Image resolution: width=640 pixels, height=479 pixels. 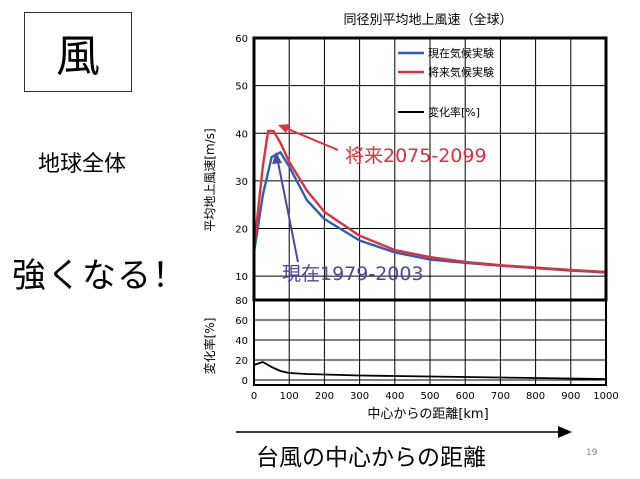 What do you see at coordinates (427, 20) in the screenshot?
I see `chart-title: 同径別平均地上風速（全球）` at bounding box center [427, 20].